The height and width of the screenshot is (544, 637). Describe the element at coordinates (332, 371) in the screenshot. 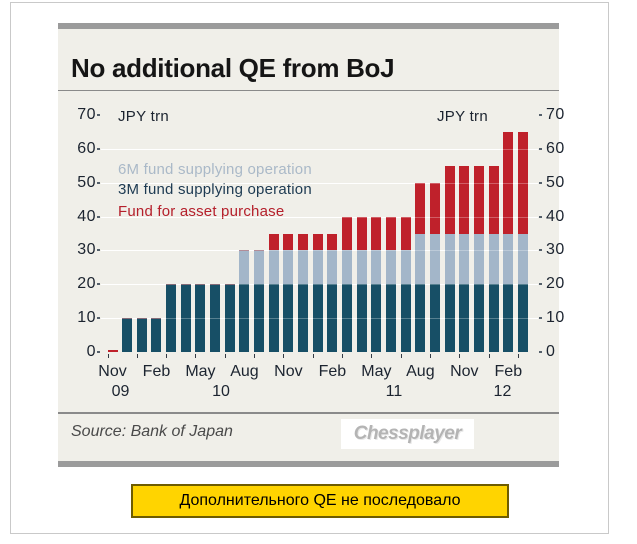

I see `x-axis-month-feb-15: Feb` at that location.